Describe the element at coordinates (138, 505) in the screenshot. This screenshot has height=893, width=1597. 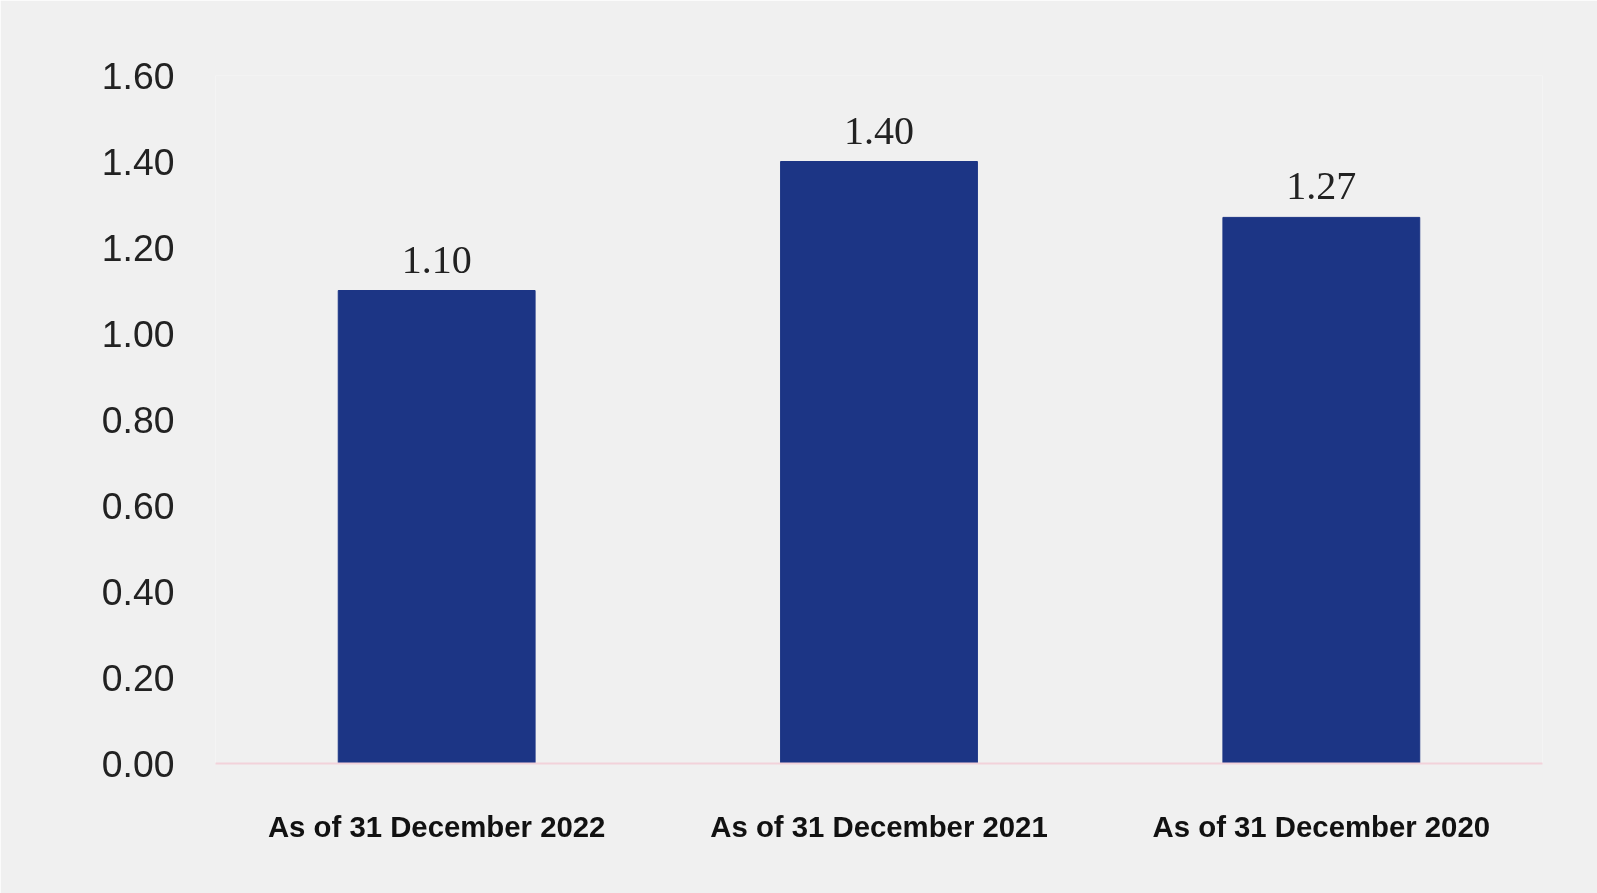
I see `y-tick-label: 0.60` at that location.